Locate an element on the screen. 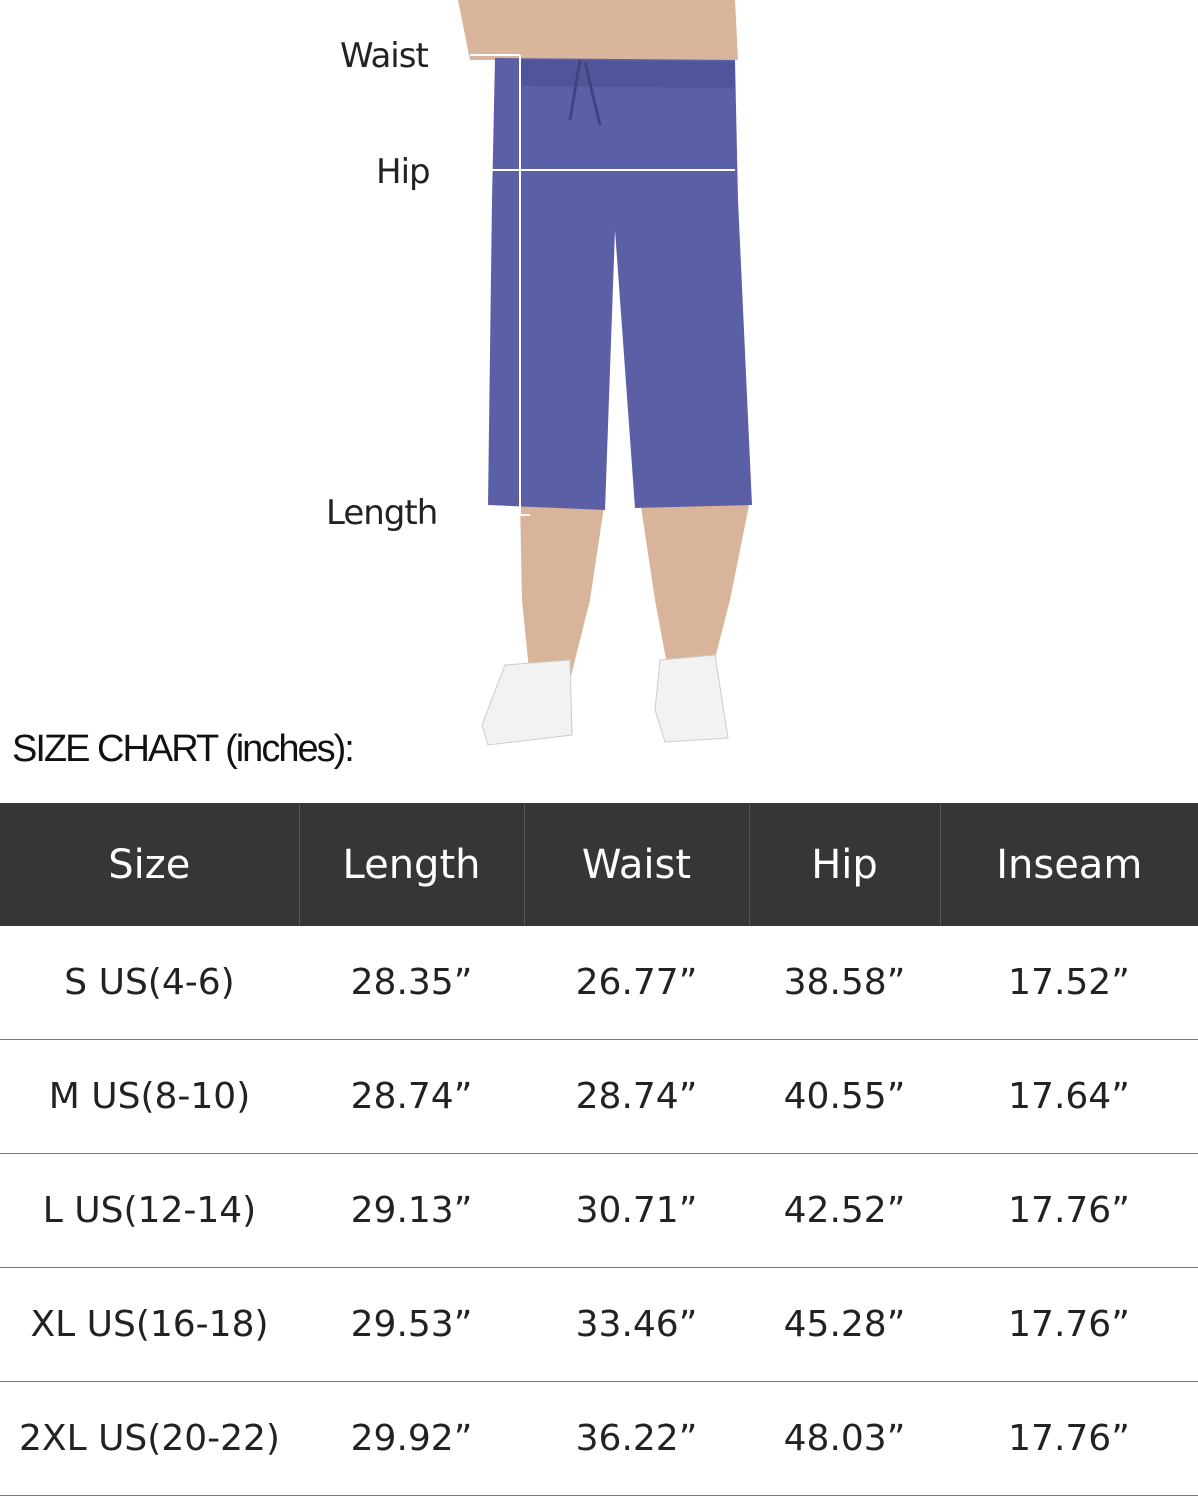 This screenshot has width=1198, height=1500. header-size: Size is located at coordinates (149, 864).